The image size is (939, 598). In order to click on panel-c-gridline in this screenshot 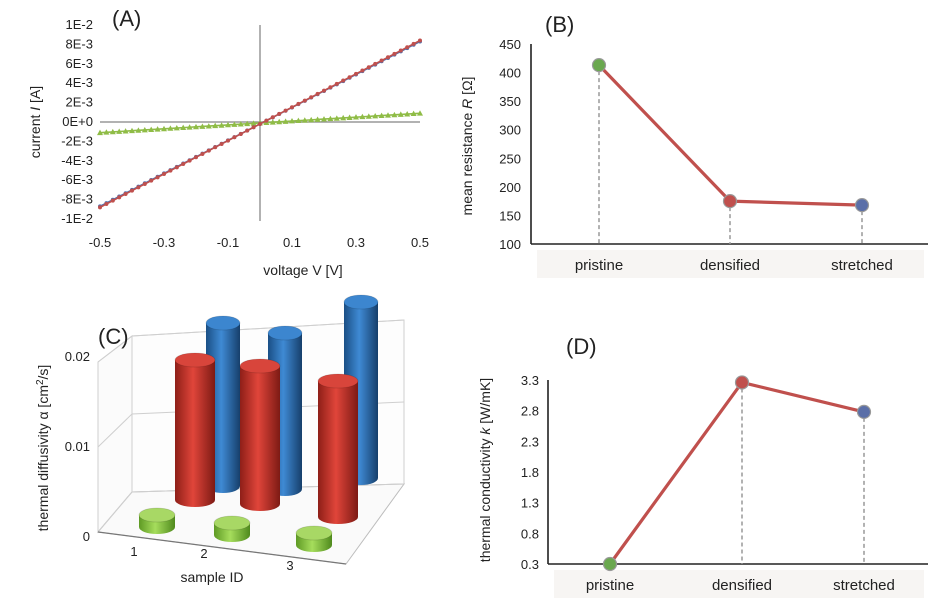, I will do `click(251, 341)`.